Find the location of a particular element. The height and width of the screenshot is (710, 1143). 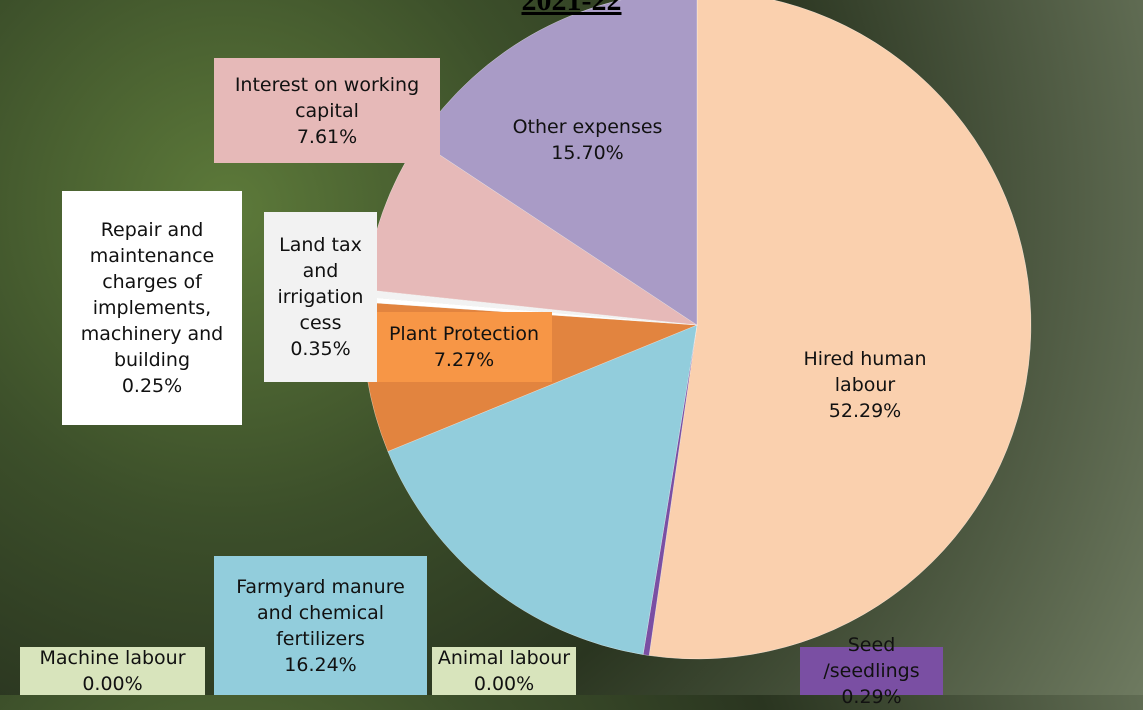

category-name: Hired human labour is located at coordinates (865, 372).